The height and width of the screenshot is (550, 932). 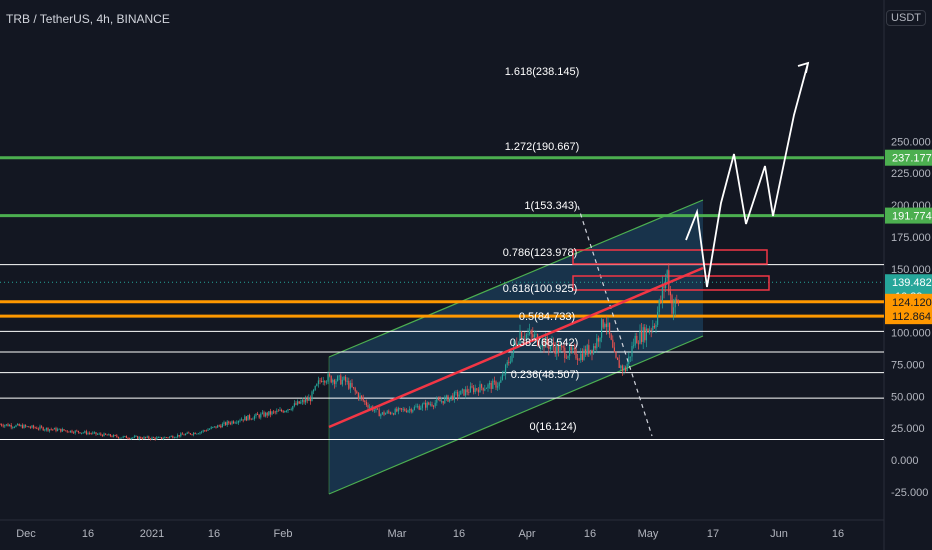 What do you see at coordinates (713, 534) in the screenshot?
I see `x-tick-10: 17` at bounding box center [713, 534].